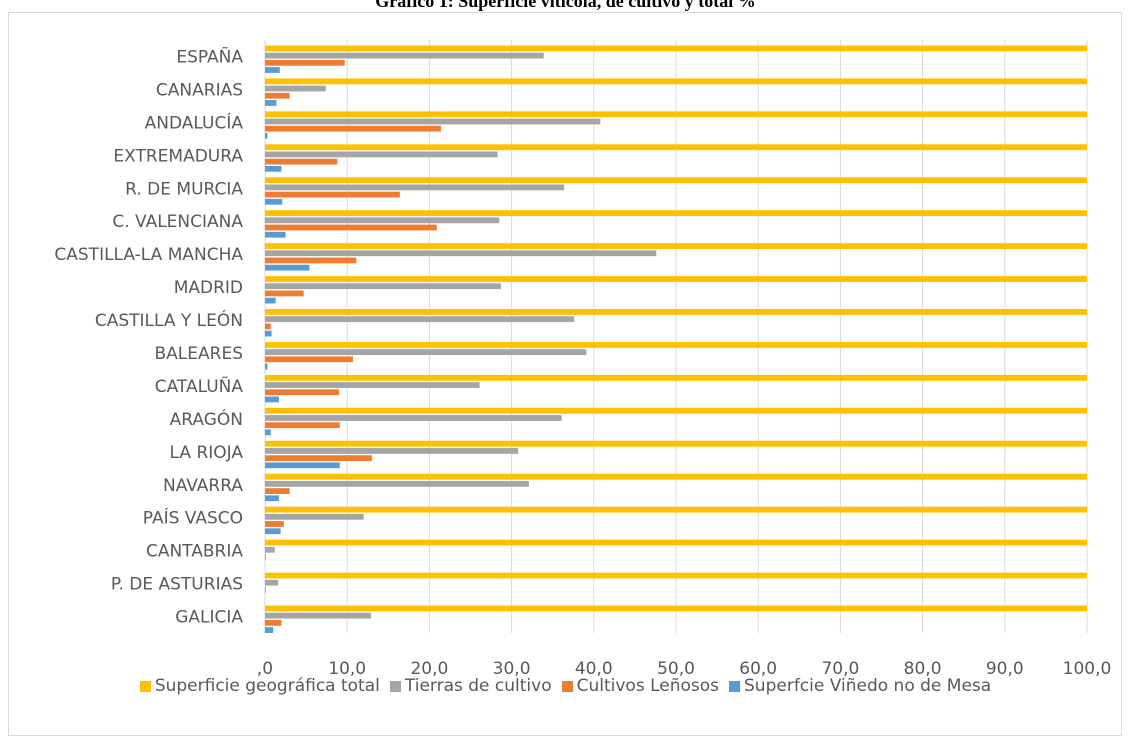 The height and width of the screenshot is (744, 1131). What do you see at coordinates (512, 669) in the screenshot?
I see `x-tick-label: 30,0` at bounding box center [512, 669].